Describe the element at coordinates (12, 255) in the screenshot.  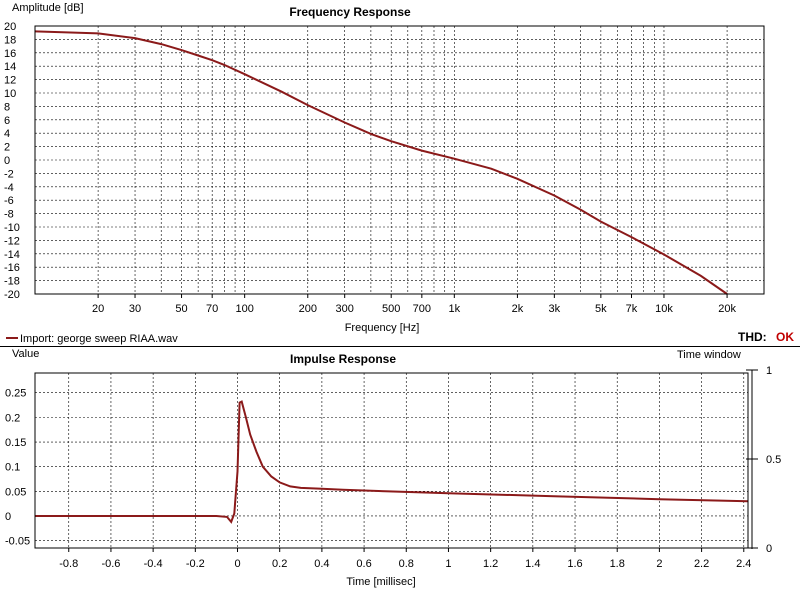
I see `frequency-y-tick: -14` at that location.